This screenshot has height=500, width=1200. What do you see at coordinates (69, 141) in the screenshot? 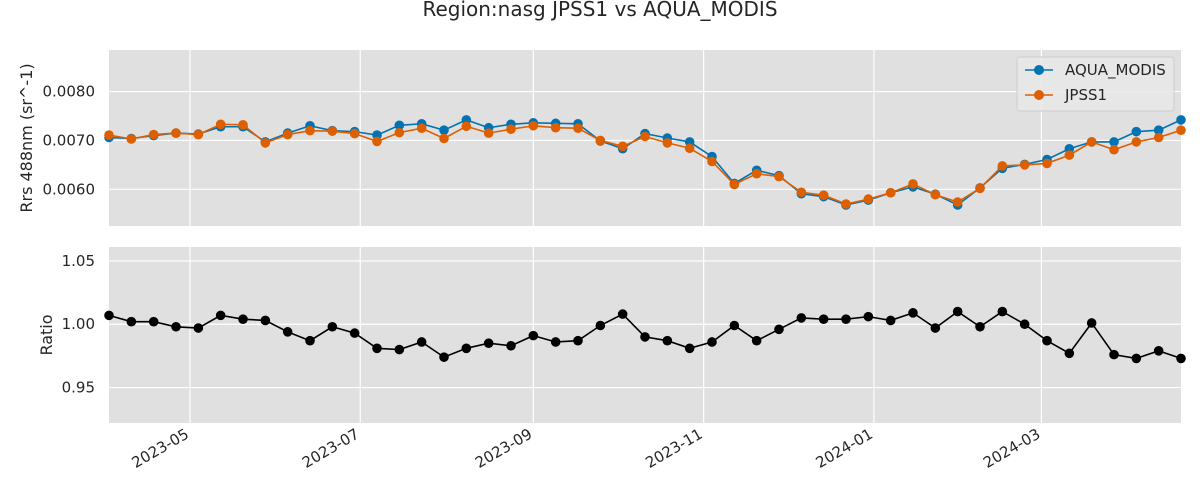
I see `rrs-y-ticks: 0.0060 0.0070 0.0080` at bounding box center [69, 141].